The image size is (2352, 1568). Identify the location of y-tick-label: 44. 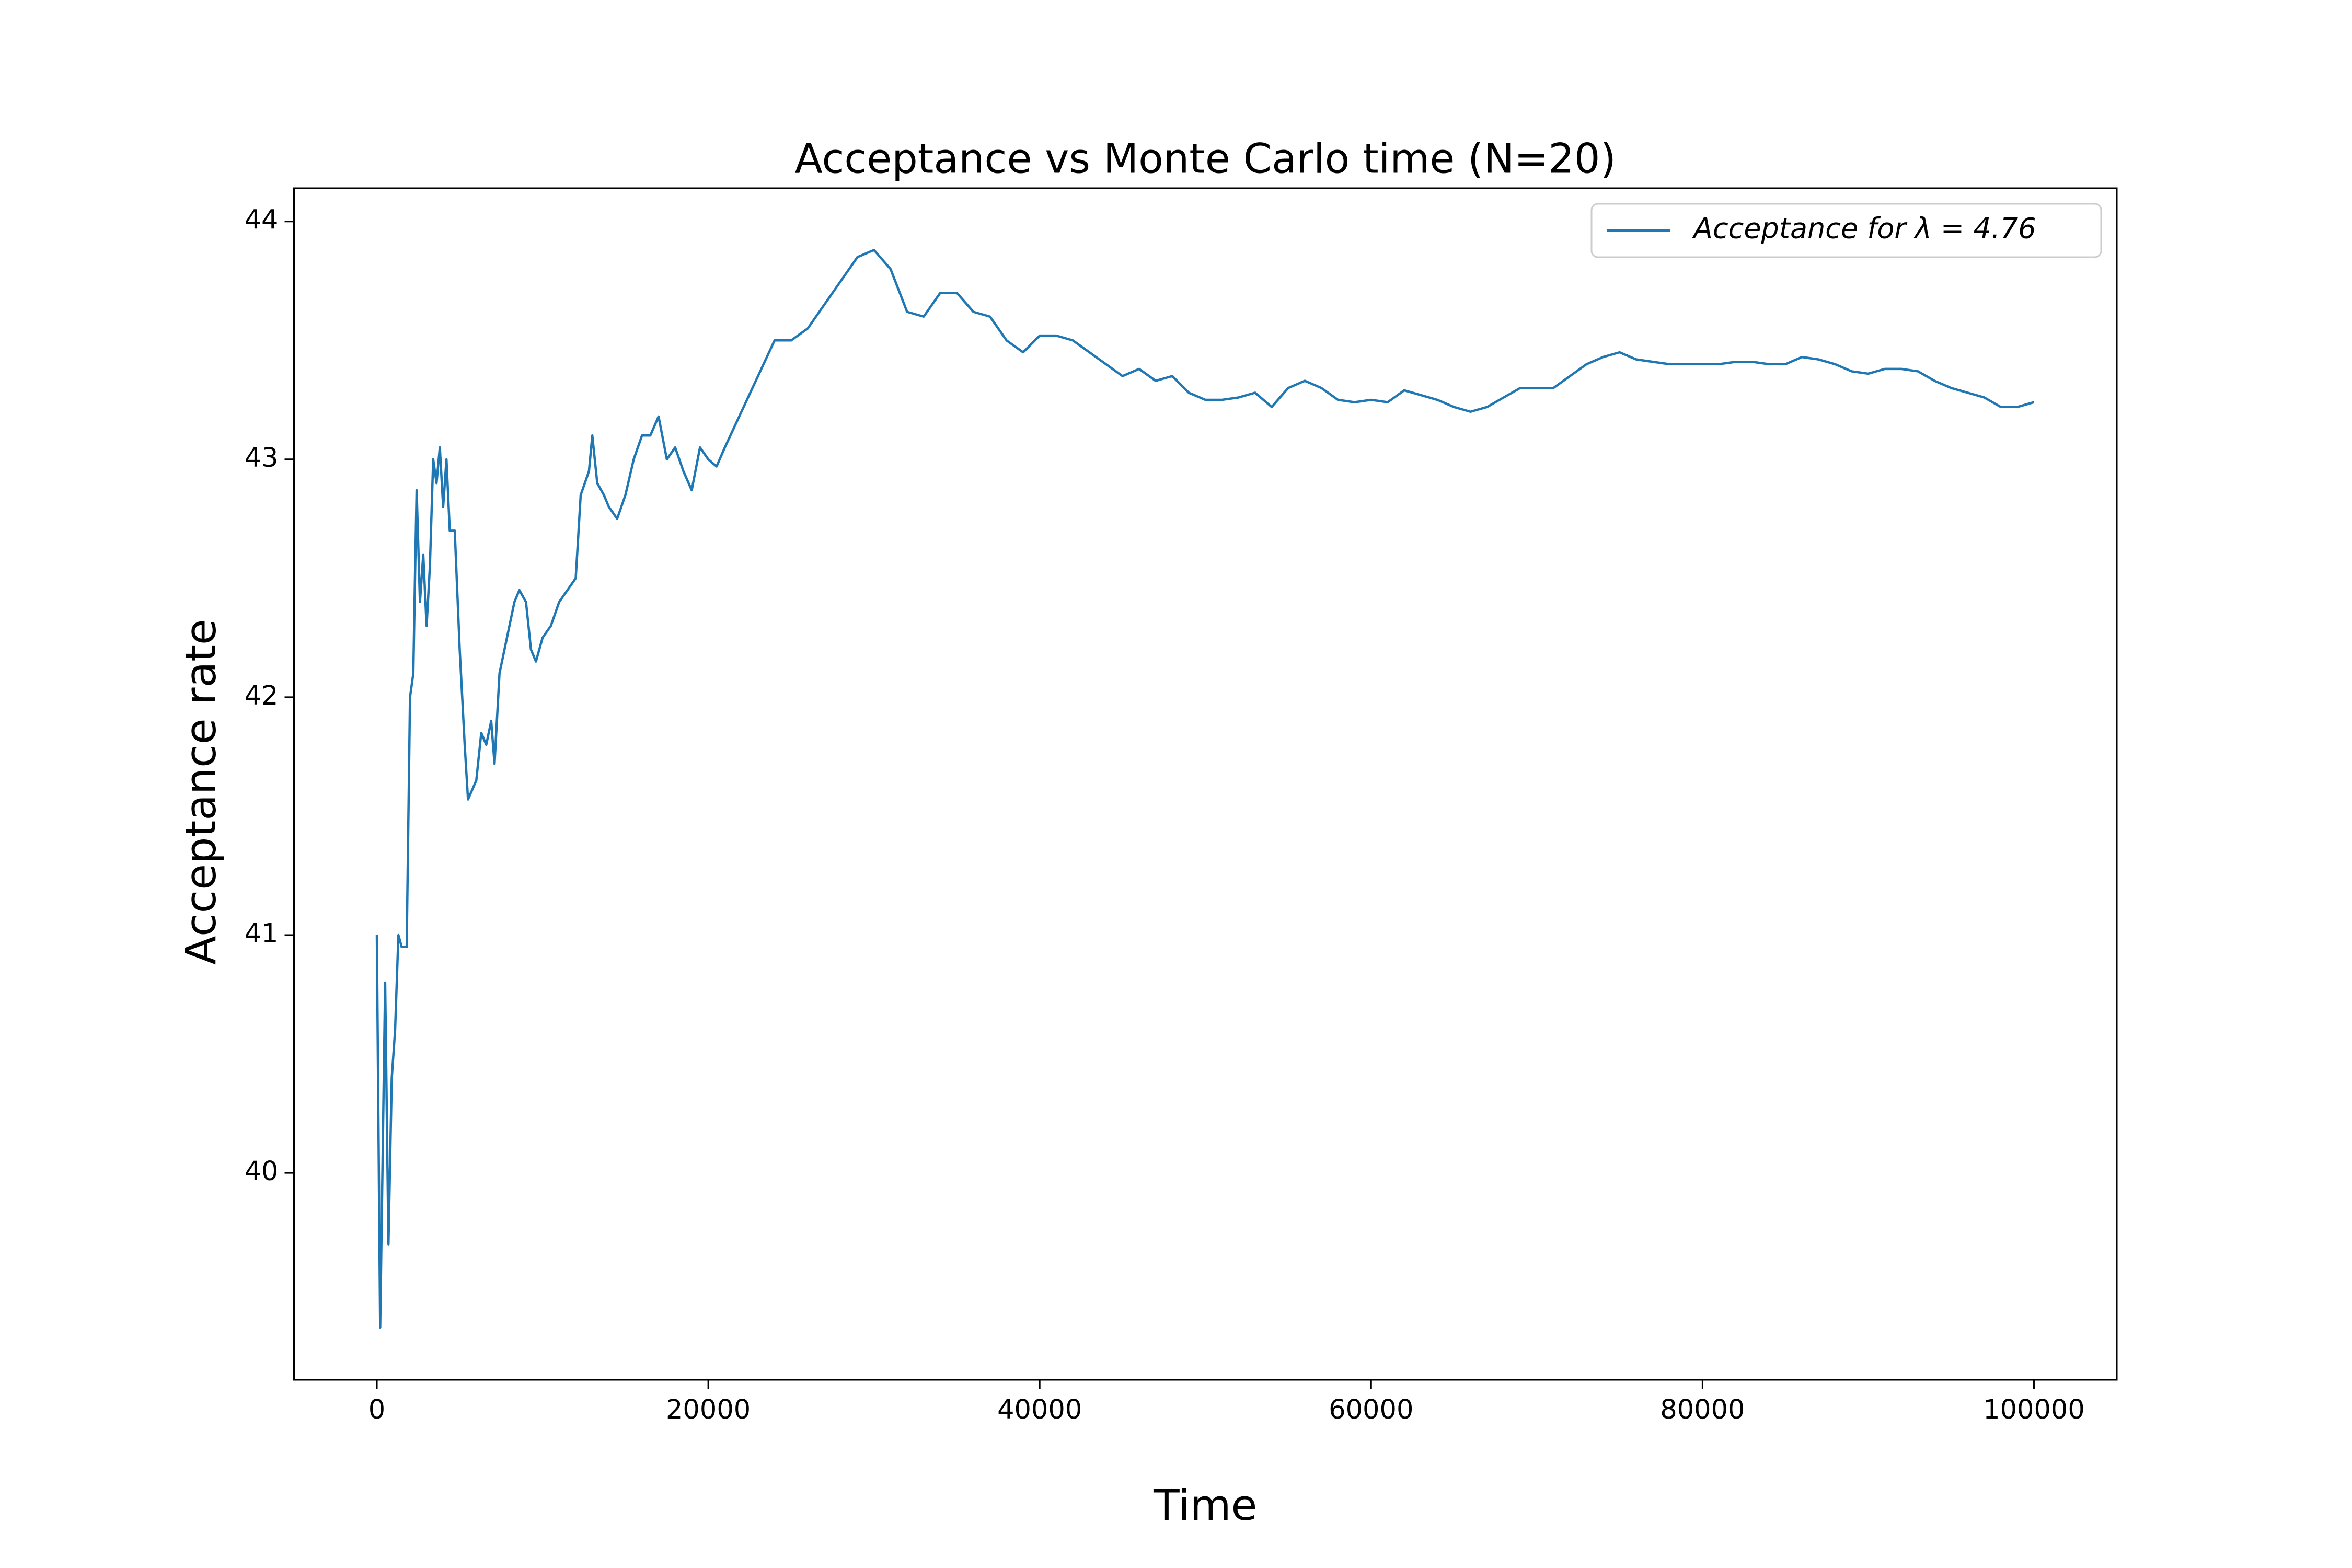
(262, 220).